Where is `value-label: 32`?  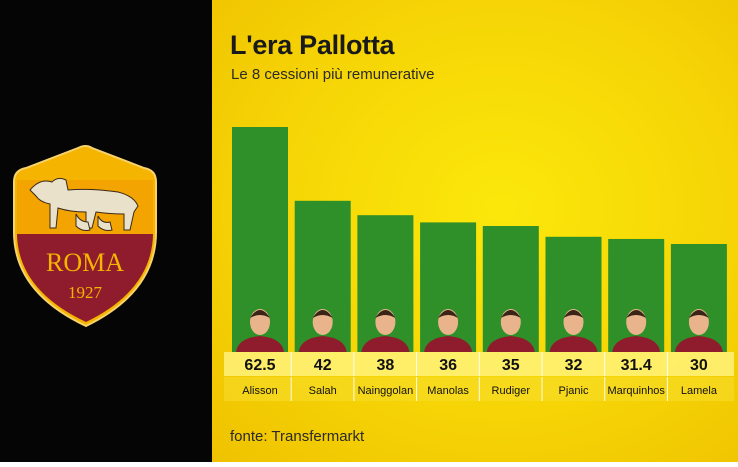 value-label: 32 is located at coordinates (574, 365).